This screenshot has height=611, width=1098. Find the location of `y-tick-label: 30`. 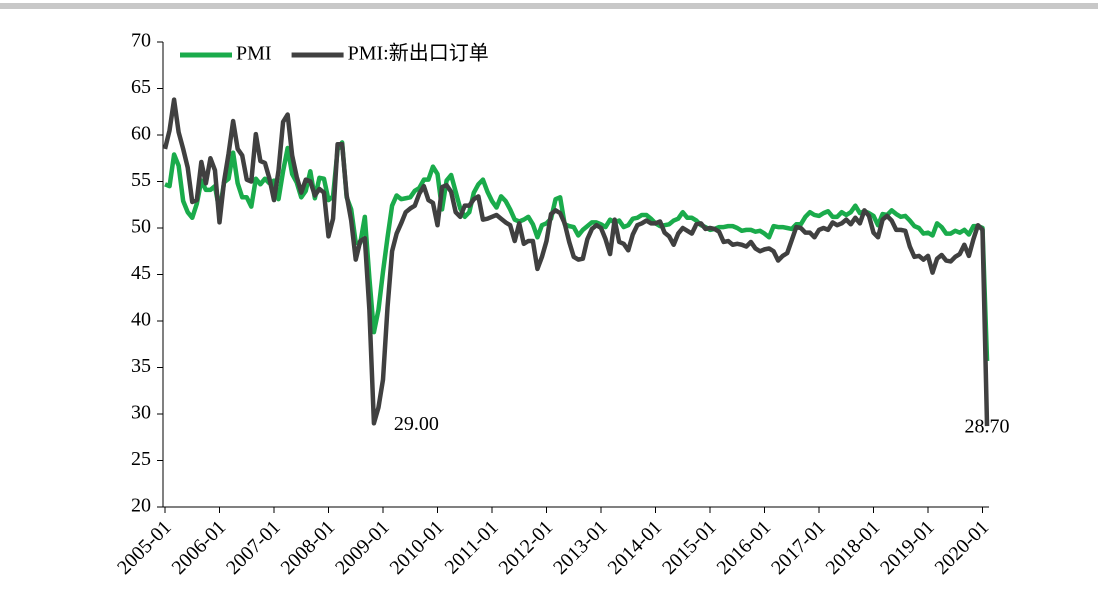

y-tick-label: 30 is located at coordinates (141, 413).